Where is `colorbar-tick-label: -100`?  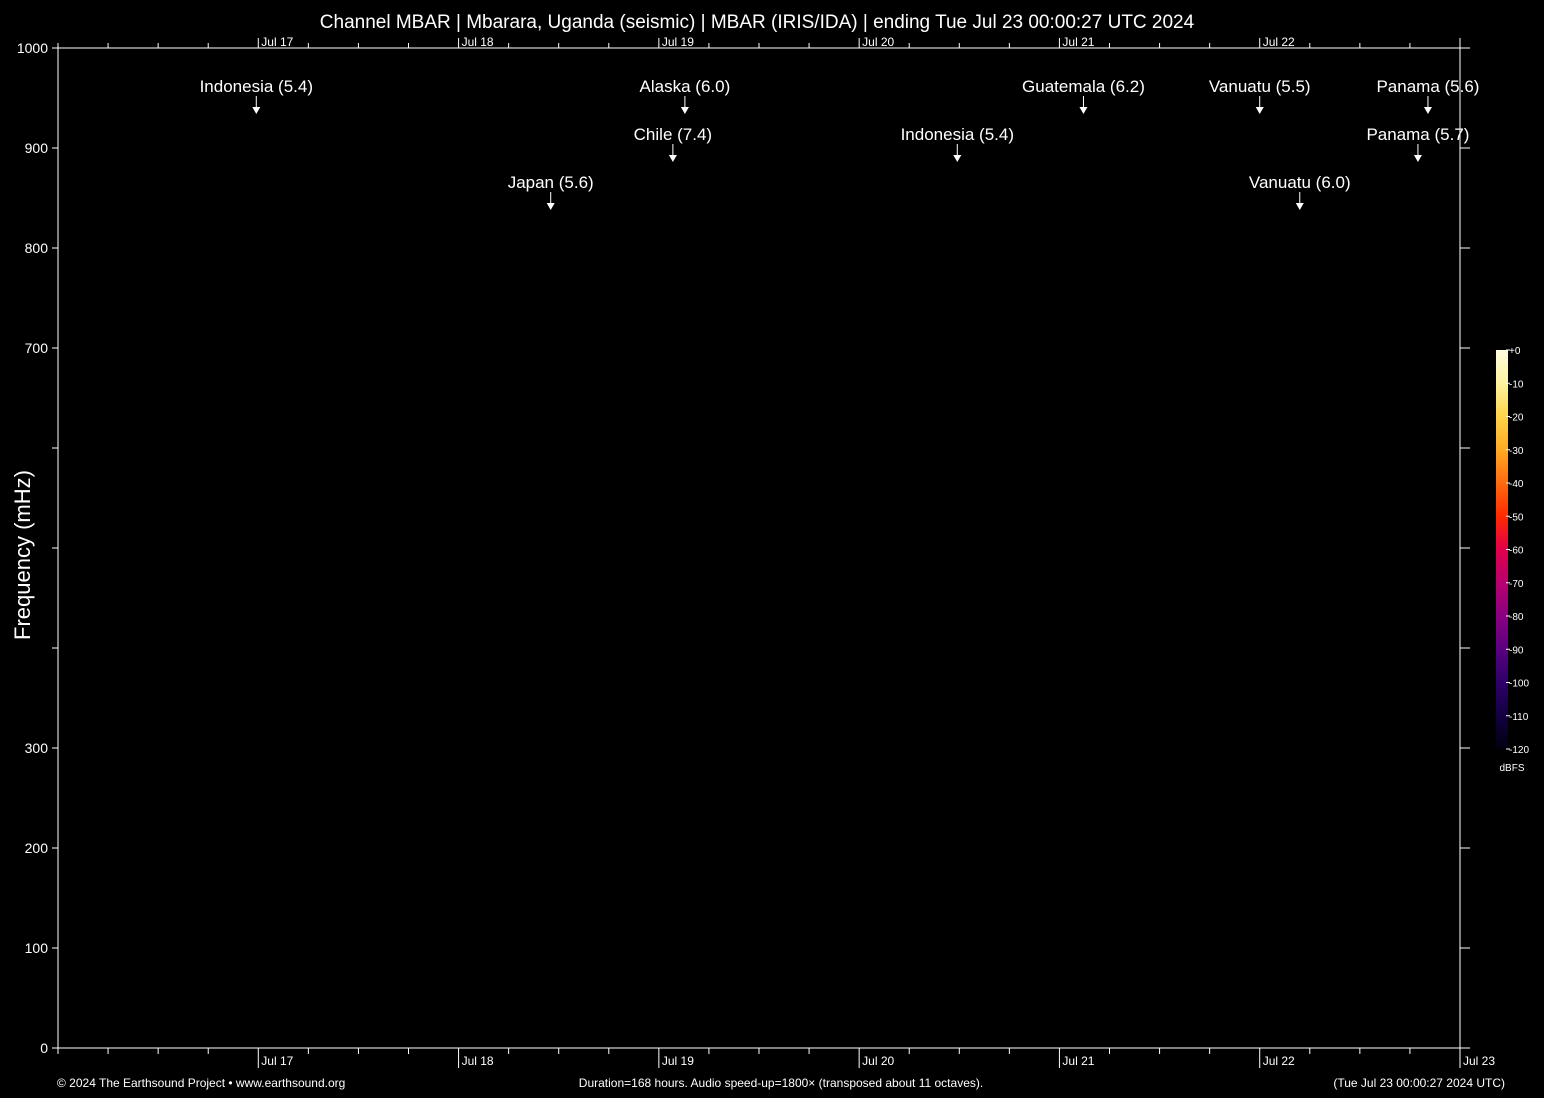 colorbar-tick-label: -100 is located at coordinates (1519, 684).